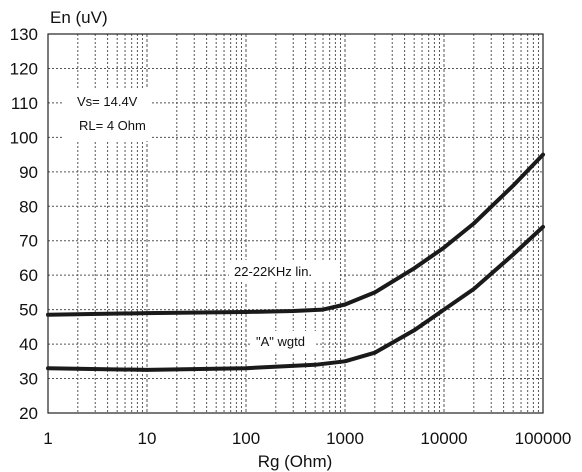  Describe the element at coordinates (273, 271) in the screenshot. I see `series-label-lin-text: 22-22KHz lin.` at that location.